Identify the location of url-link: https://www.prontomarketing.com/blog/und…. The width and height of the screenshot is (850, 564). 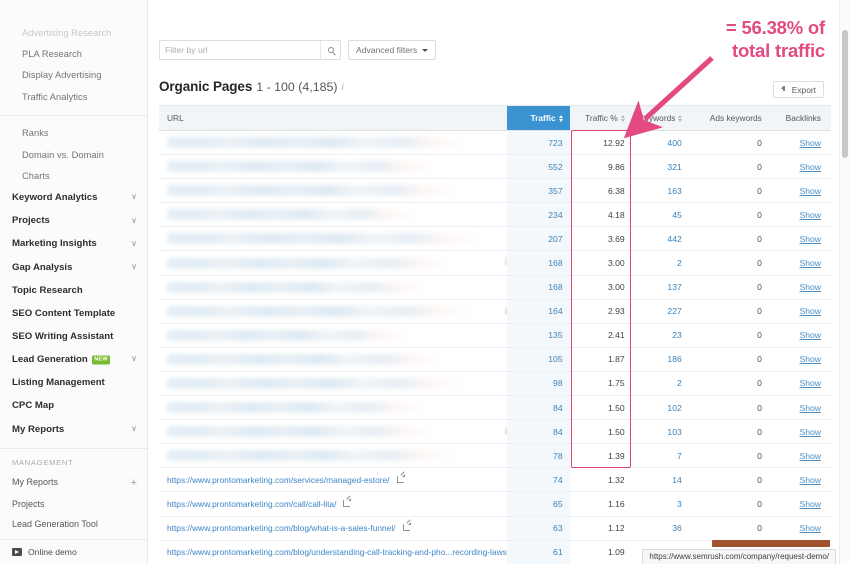
(337, 552).